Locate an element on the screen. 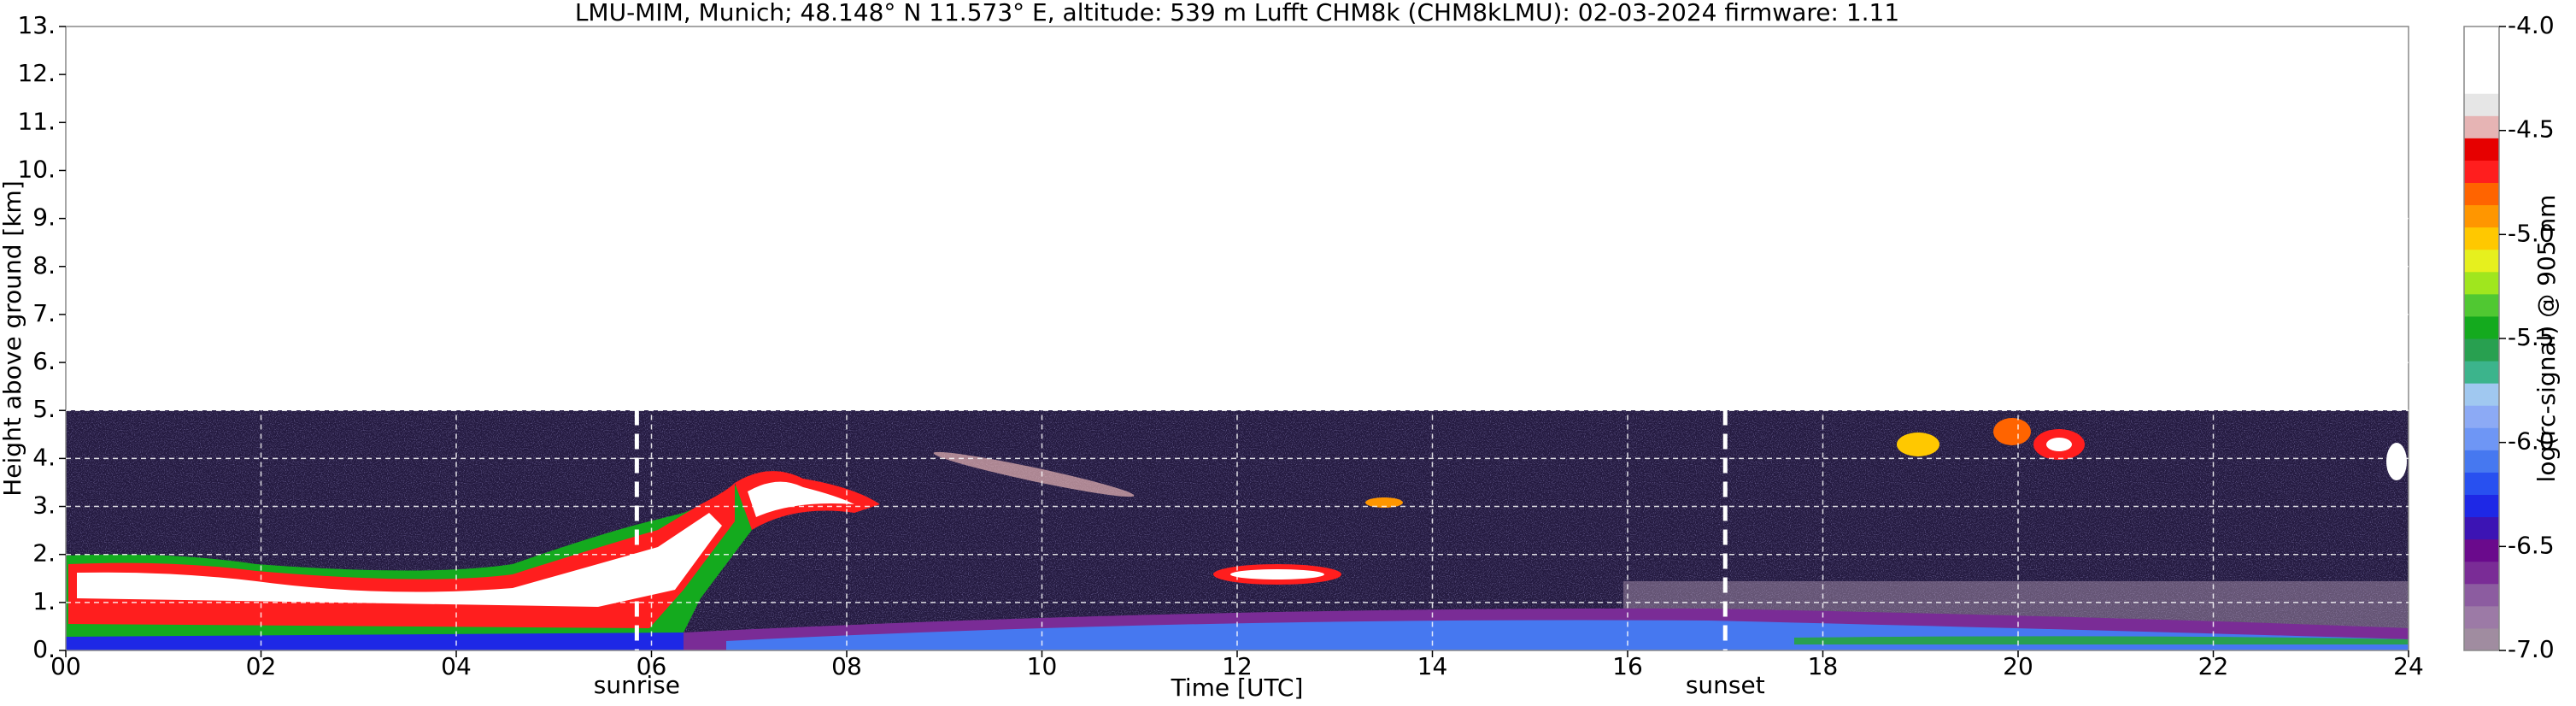  colorbar-tick-label: -6.5 is located at coordinates (2531, 545).